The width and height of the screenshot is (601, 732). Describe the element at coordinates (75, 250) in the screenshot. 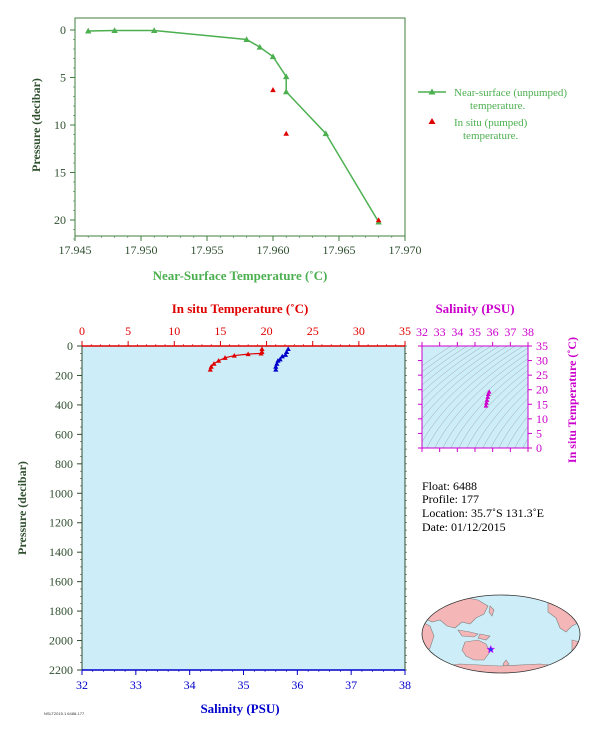

I see `top-x-tick-label: 17.945` at that location.